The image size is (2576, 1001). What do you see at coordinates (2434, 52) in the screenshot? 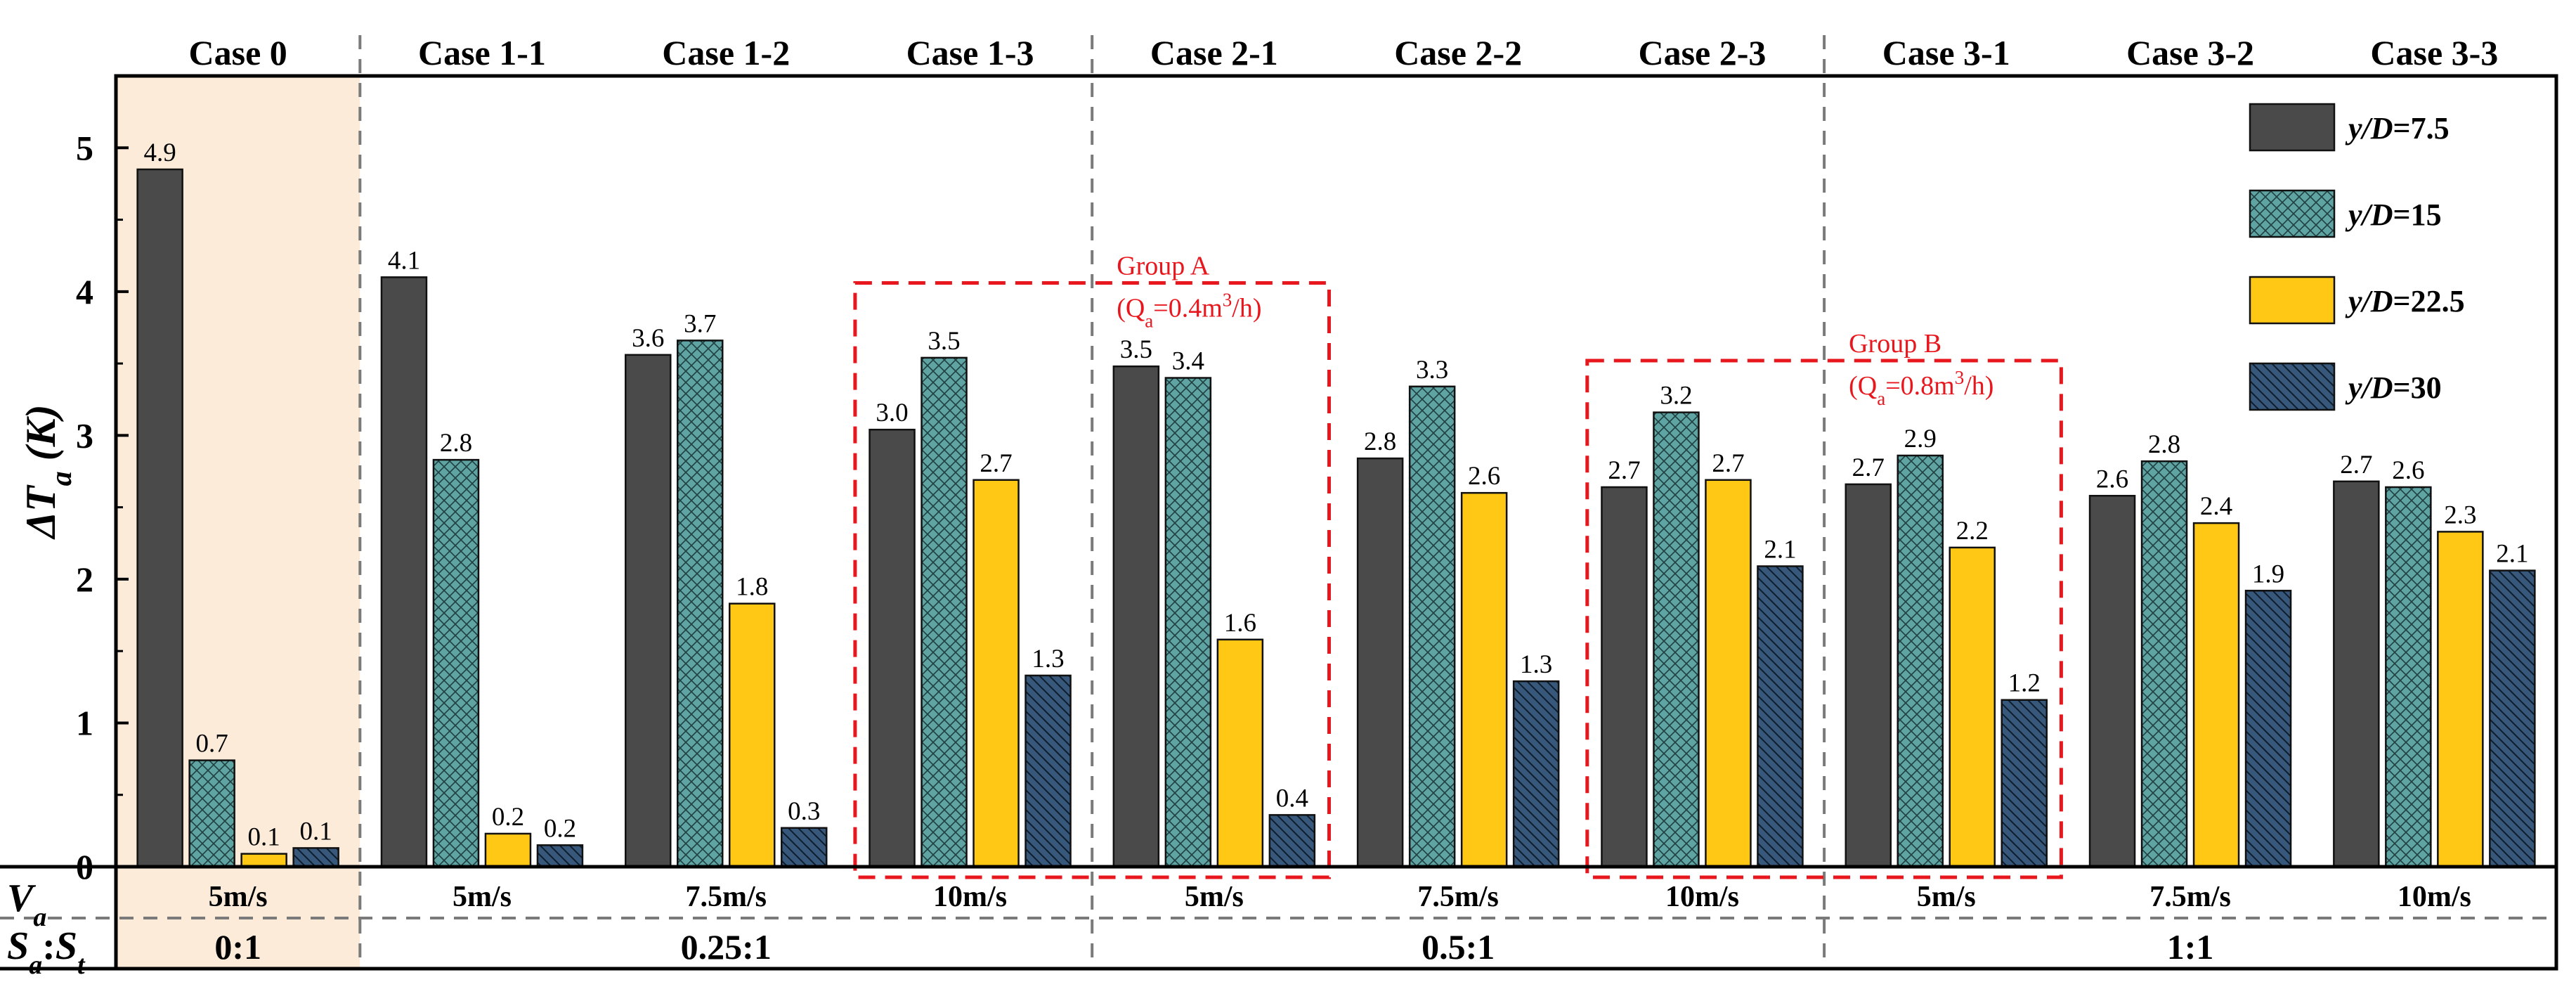
I see `case-label: Case 3-3` at bounding box center [2434, 52].